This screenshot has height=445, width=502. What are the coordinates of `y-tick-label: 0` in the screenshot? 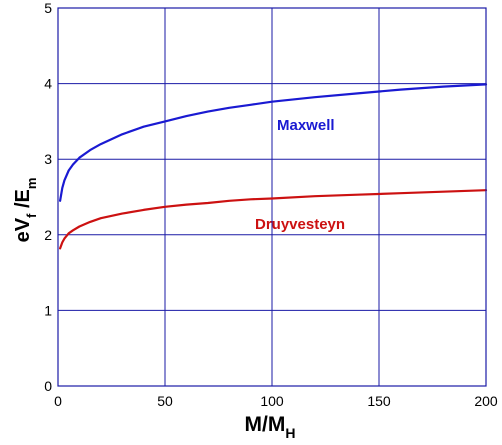 It's located at (48, 386).